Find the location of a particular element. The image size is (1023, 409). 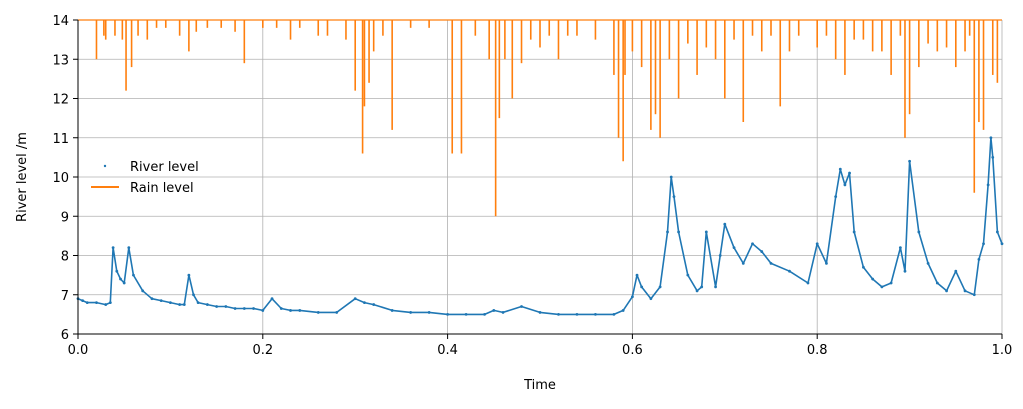

y-tick-label: 13 is located at coordinates (60, 60).